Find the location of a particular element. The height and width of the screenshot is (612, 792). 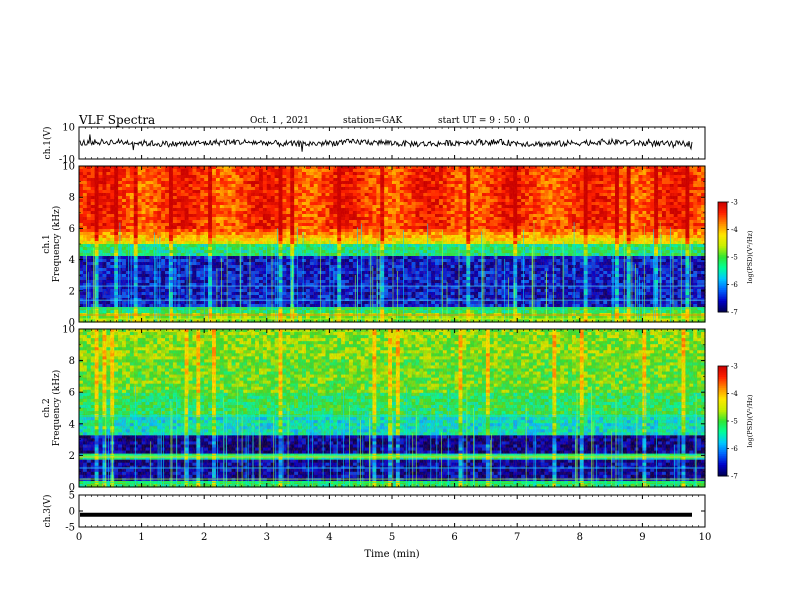

xtick-label: 3 is located at coordinates (267, 537).